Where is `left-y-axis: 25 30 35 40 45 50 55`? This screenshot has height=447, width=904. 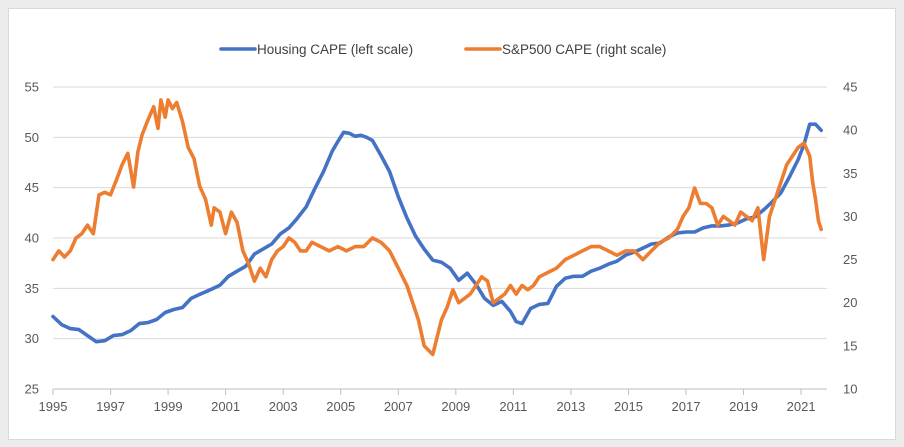 left-y-axis: 25 30 35 40 45 50 55 is located at coordinates (32, 238).